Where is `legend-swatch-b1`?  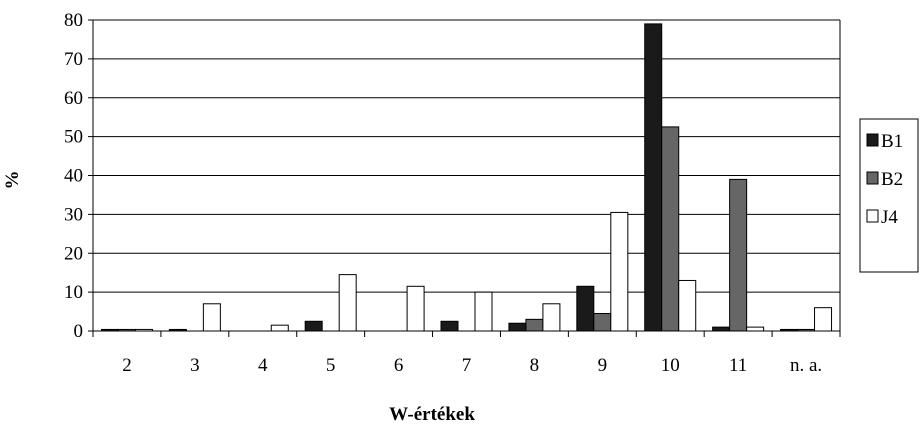
legend-swatch-b1 is located at coordinates (872, 140).